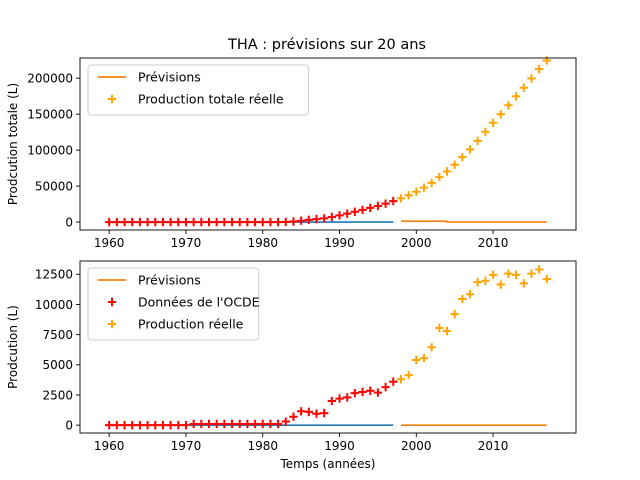 The image size is (640, 480). What do you see at coordinates (57, 335) in the screenshot?
I see `y-tick-label: 7500` at bounding box center [57, 335].